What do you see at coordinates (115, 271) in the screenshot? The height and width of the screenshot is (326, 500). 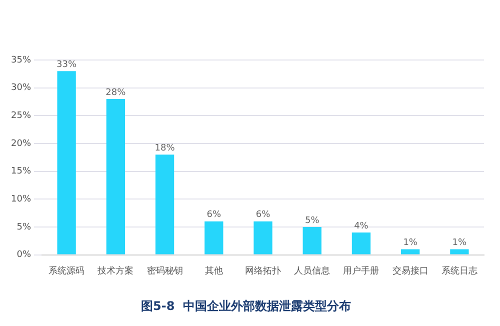 I see `x-tick-label: 技术方案` at bounding box center [115, 271].